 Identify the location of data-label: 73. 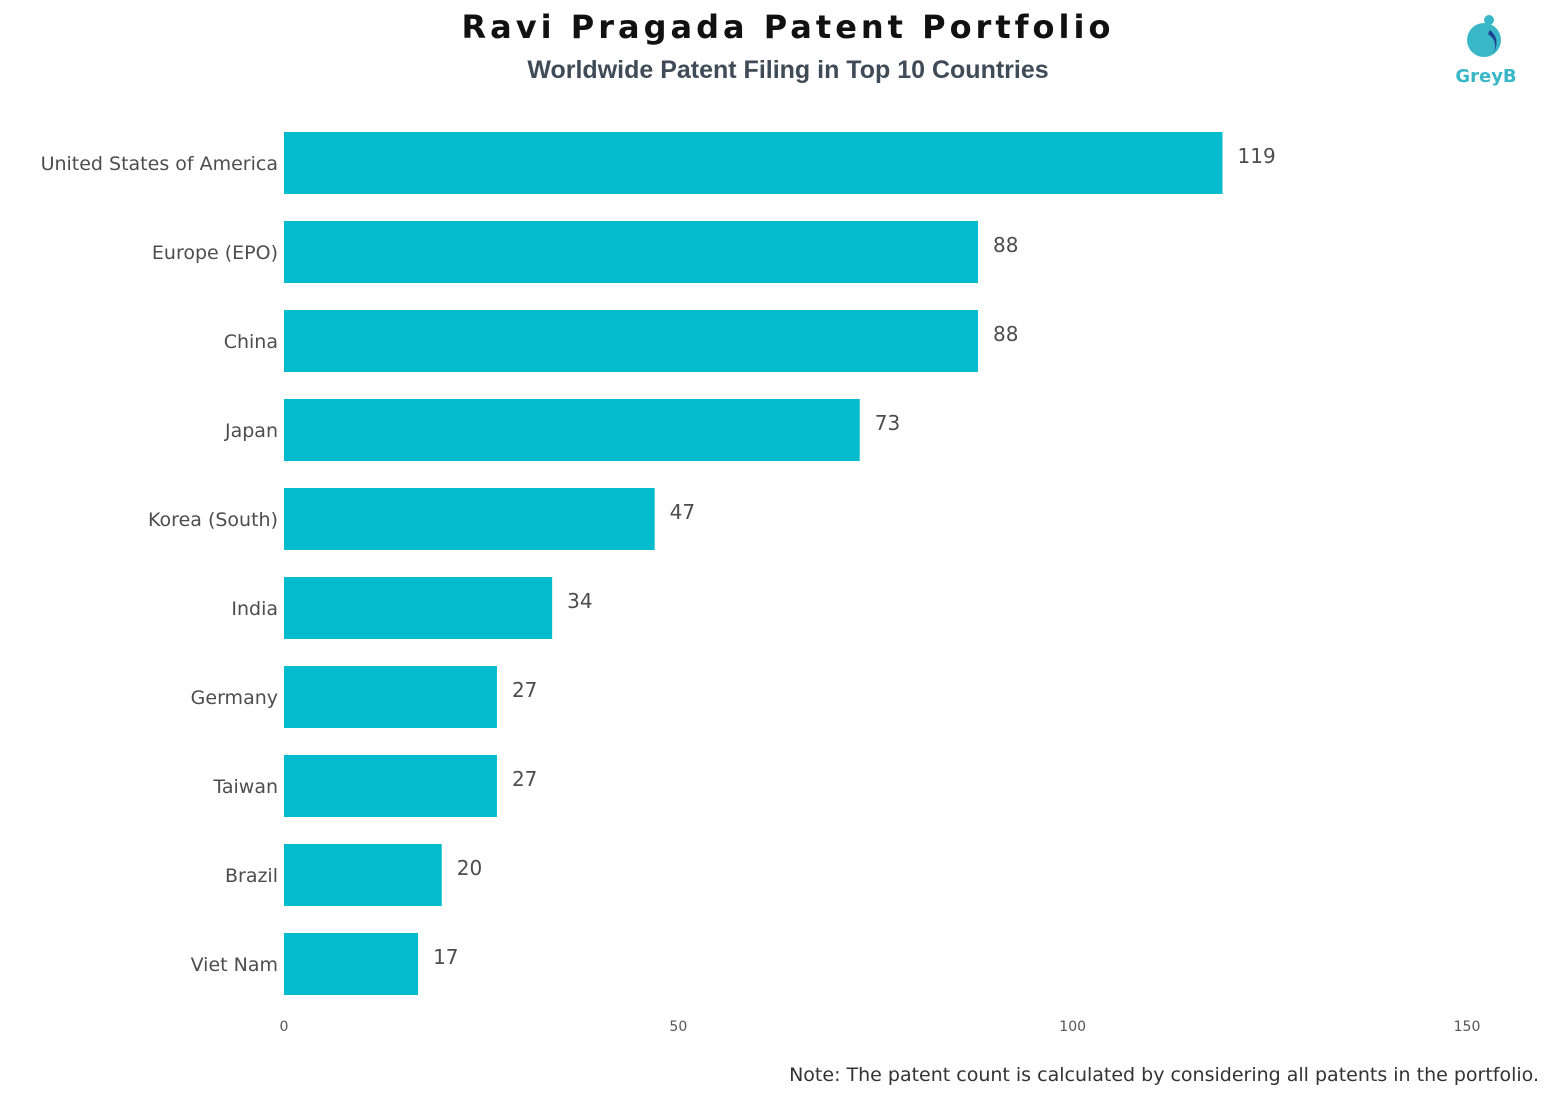
(887, 423).